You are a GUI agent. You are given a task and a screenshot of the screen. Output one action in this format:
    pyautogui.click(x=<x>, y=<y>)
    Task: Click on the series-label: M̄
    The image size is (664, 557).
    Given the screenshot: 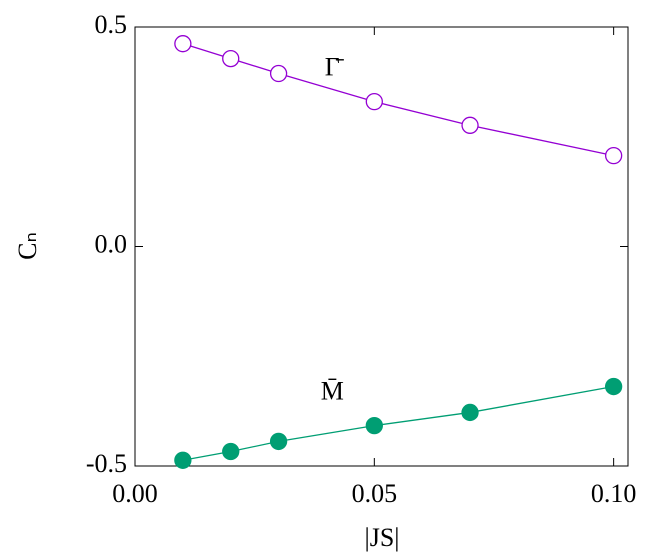 What is the action you would take?
    pyautogui.click(x=332, y=391)
    